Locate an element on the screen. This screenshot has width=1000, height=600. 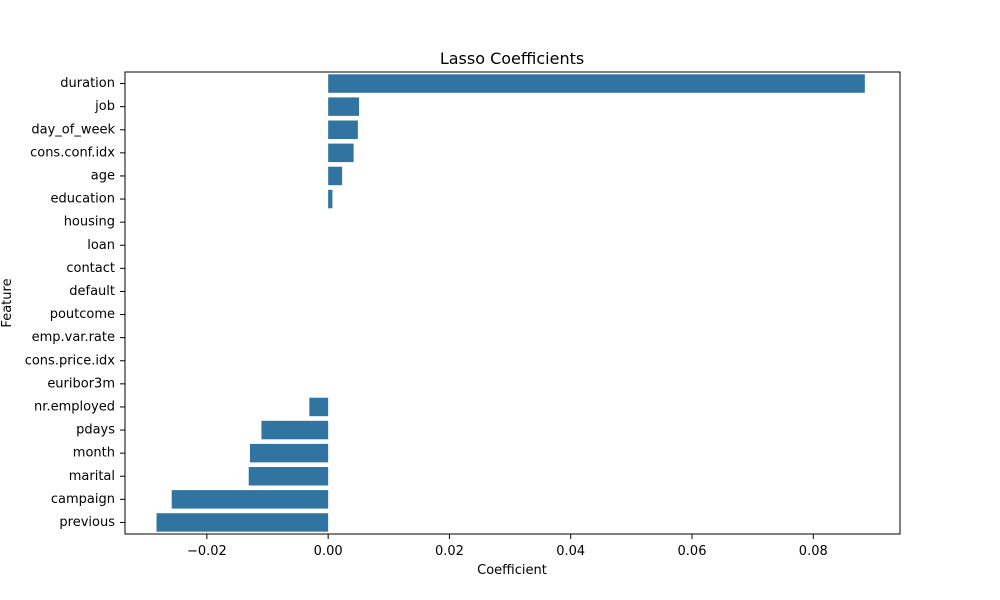
y-tick-label: previous is located at coordinates (87, 522).